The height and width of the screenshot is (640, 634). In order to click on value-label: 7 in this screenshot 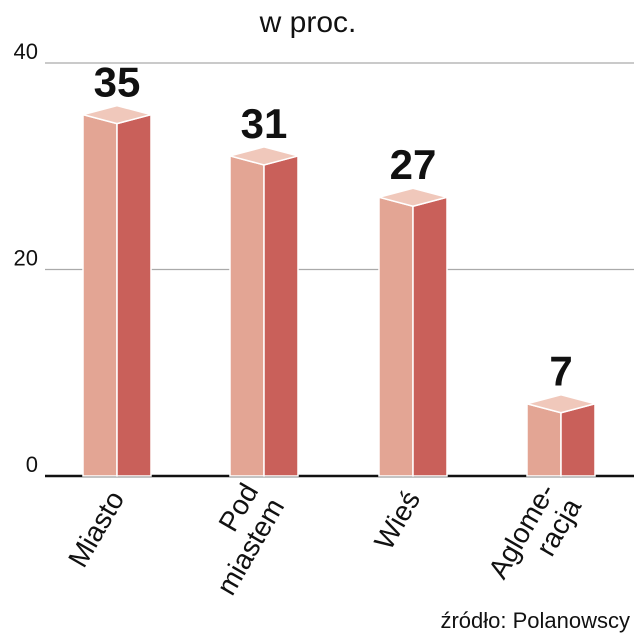, I will do `click(560, 371)`.